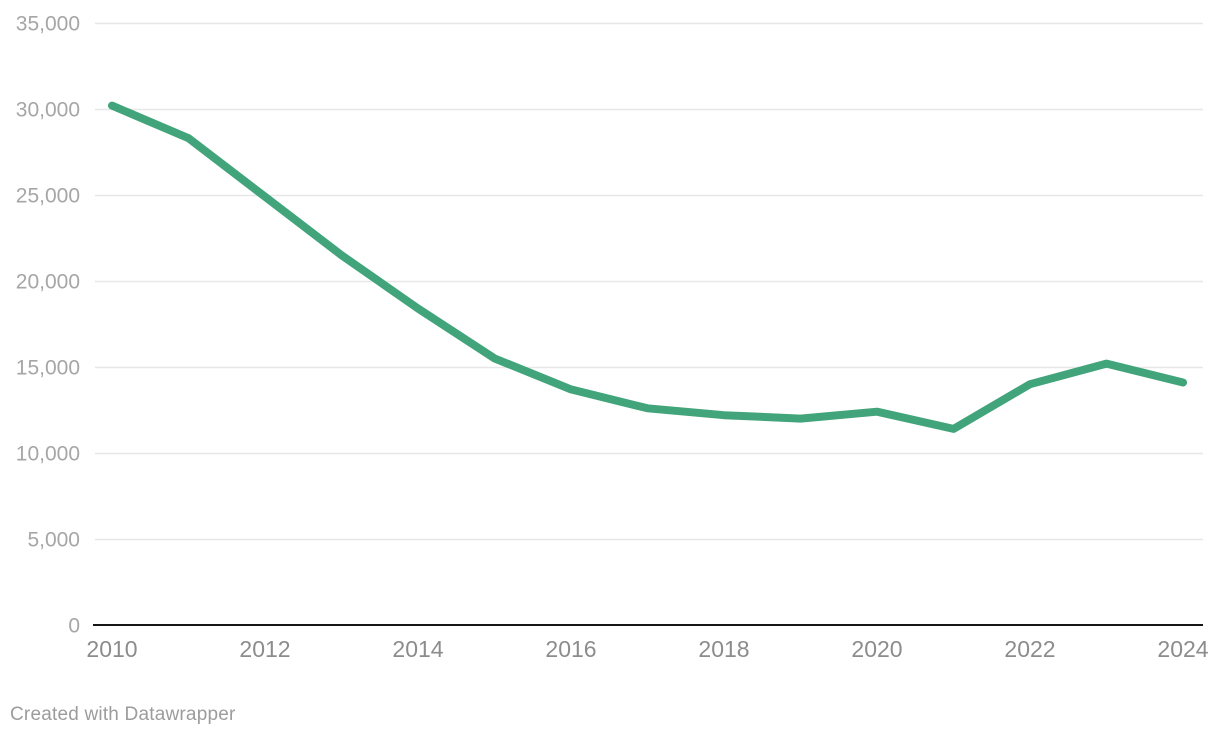 This screenshot has width=1220, height=740. I want to click on datawrapper-credit: Created with Datawrapper, so click(123, 714).